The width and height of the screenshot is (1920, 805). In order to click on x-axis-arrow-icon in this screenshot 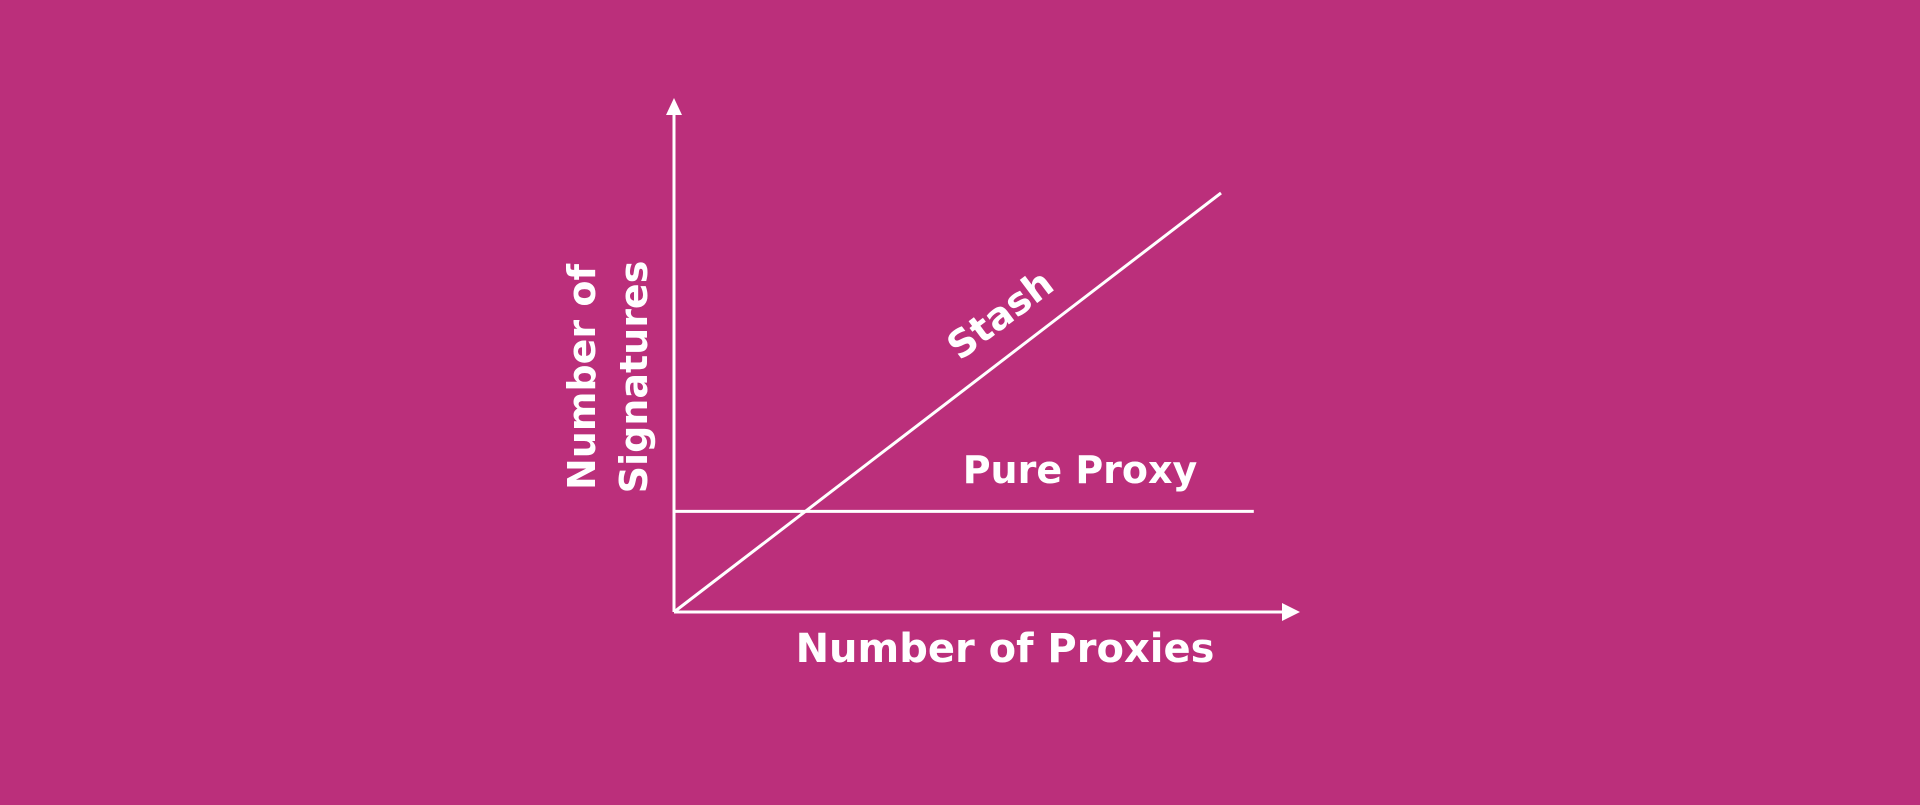, I will do `click(1291, 612)`.